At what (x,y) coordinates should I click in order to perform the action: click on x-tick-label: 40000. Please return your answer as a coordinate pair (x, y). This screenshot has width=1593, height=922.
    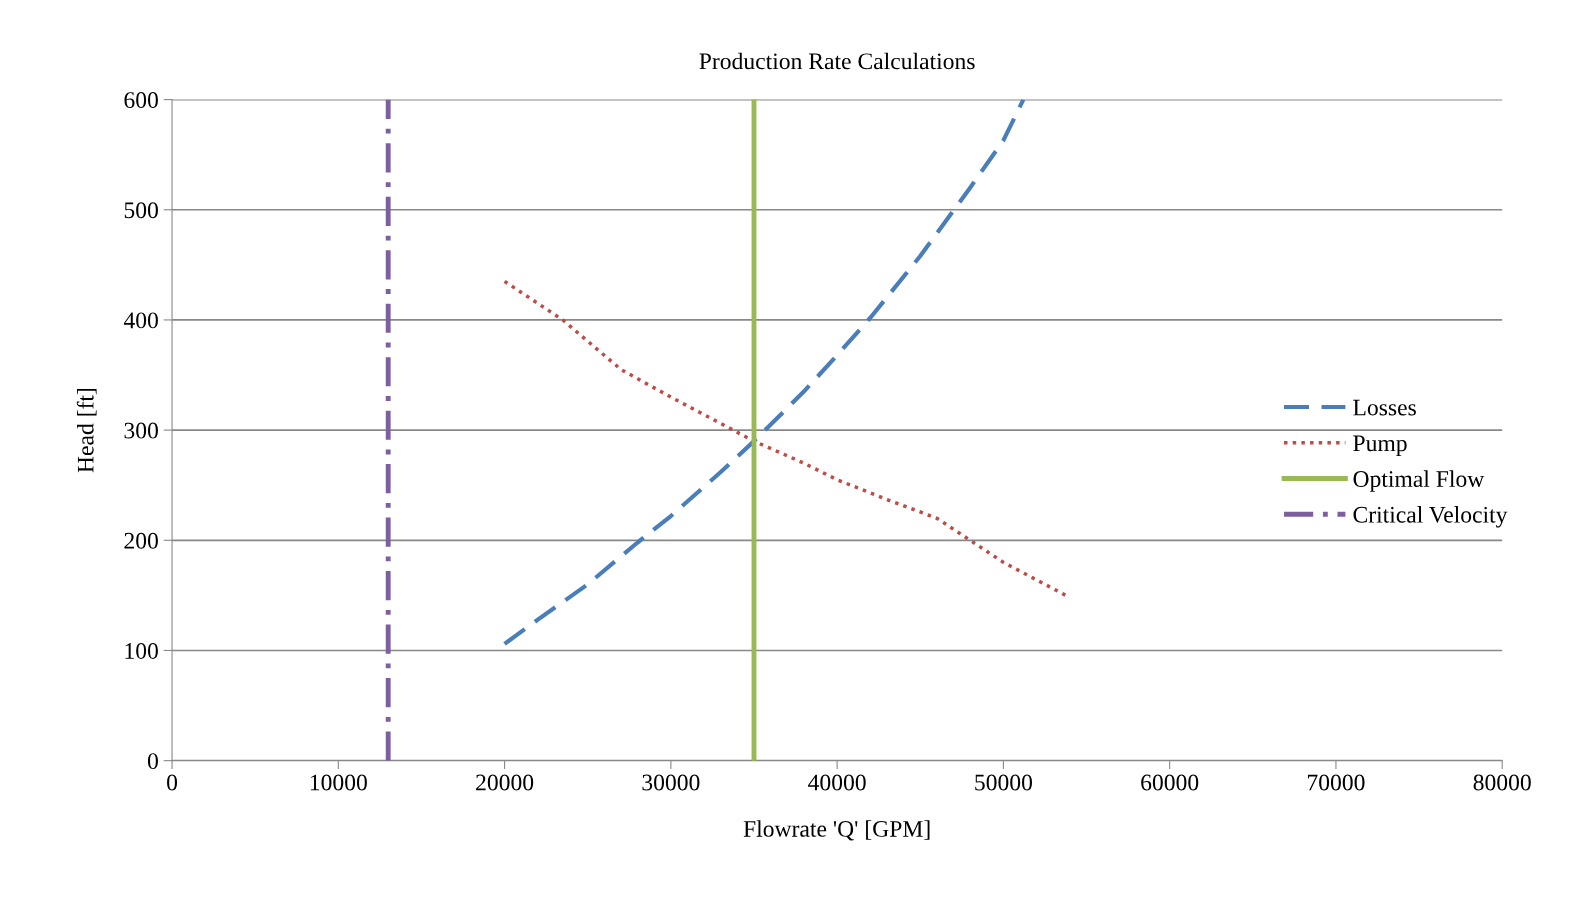
    Looking at the image, I should click on (837, 782).